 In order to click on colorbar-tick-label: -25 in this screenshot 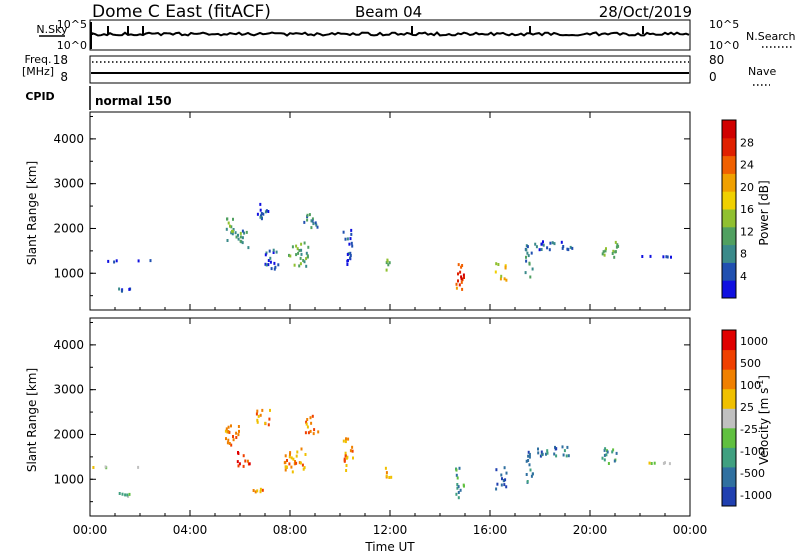, I will do `click(749, 429)`.